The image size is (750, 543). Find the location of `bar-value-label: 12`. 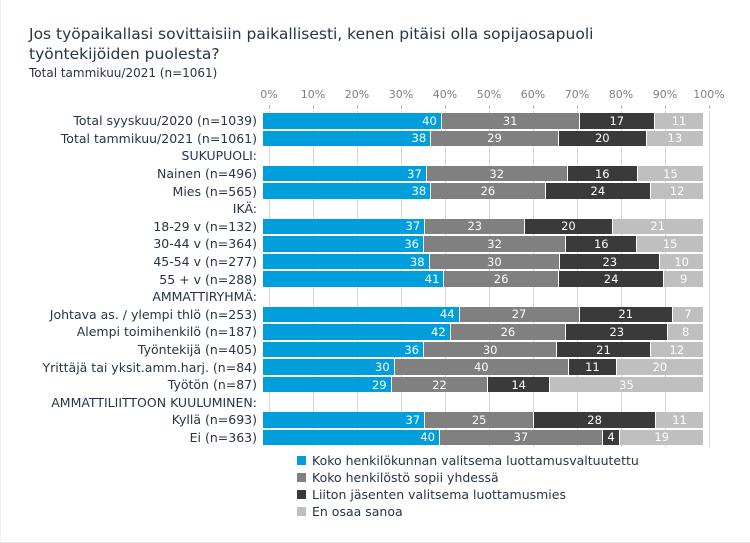

bar-value-label: 12 is located at coordinates (677, 349).